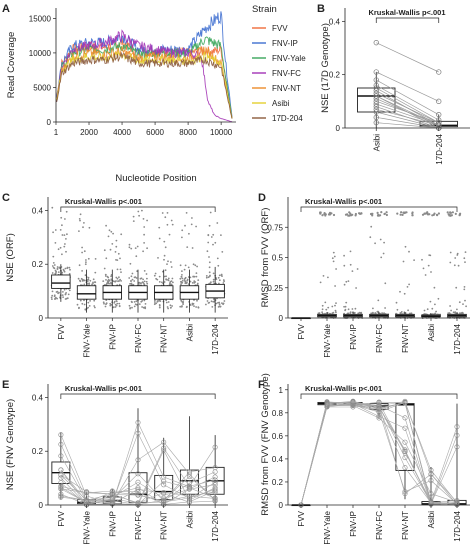 The width and height of the screenshot is (474, 557). Describe the element at coordinates (262, 198) in the screenshot. I see `panel-label-d: D` at that location.